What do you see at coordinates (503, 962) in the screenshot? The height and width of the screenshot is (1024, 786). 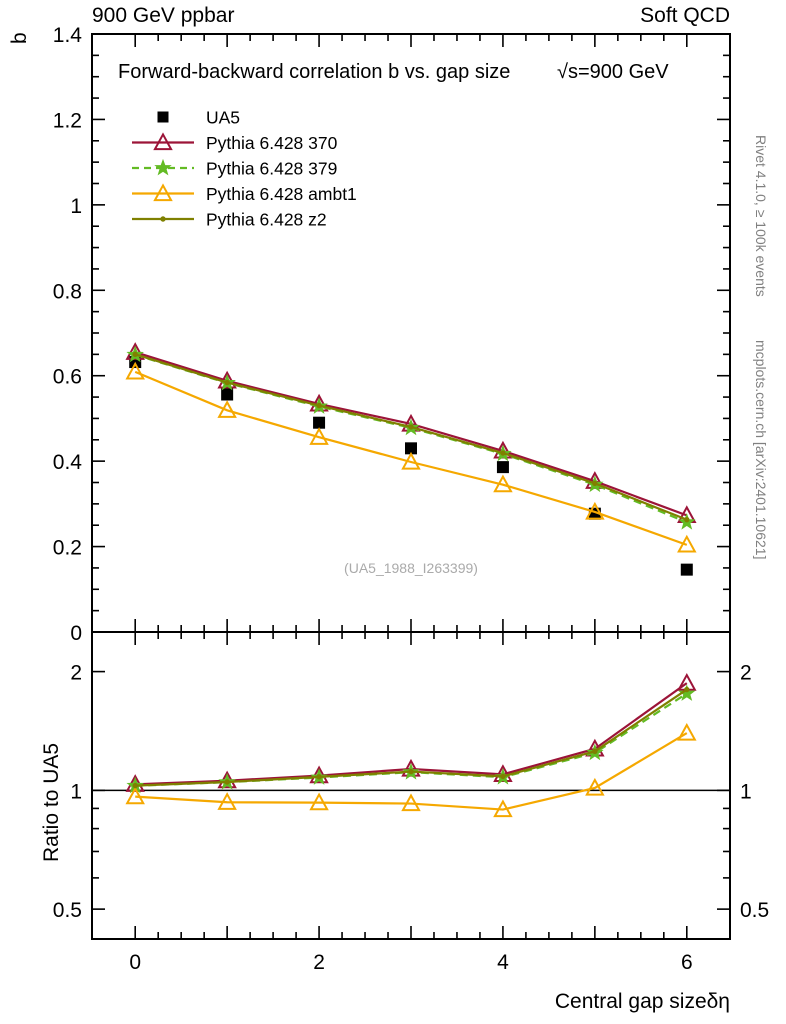 I see `x-tick-label: 4` at bounding box center [503, 962].